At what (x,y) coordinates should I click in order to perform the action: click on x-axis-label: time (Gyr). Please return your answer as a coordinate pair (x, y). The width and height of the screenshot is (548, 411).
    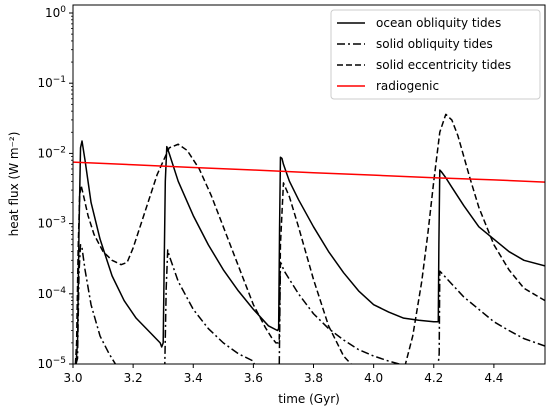
    Looking at the image, I should click on (309, 399).